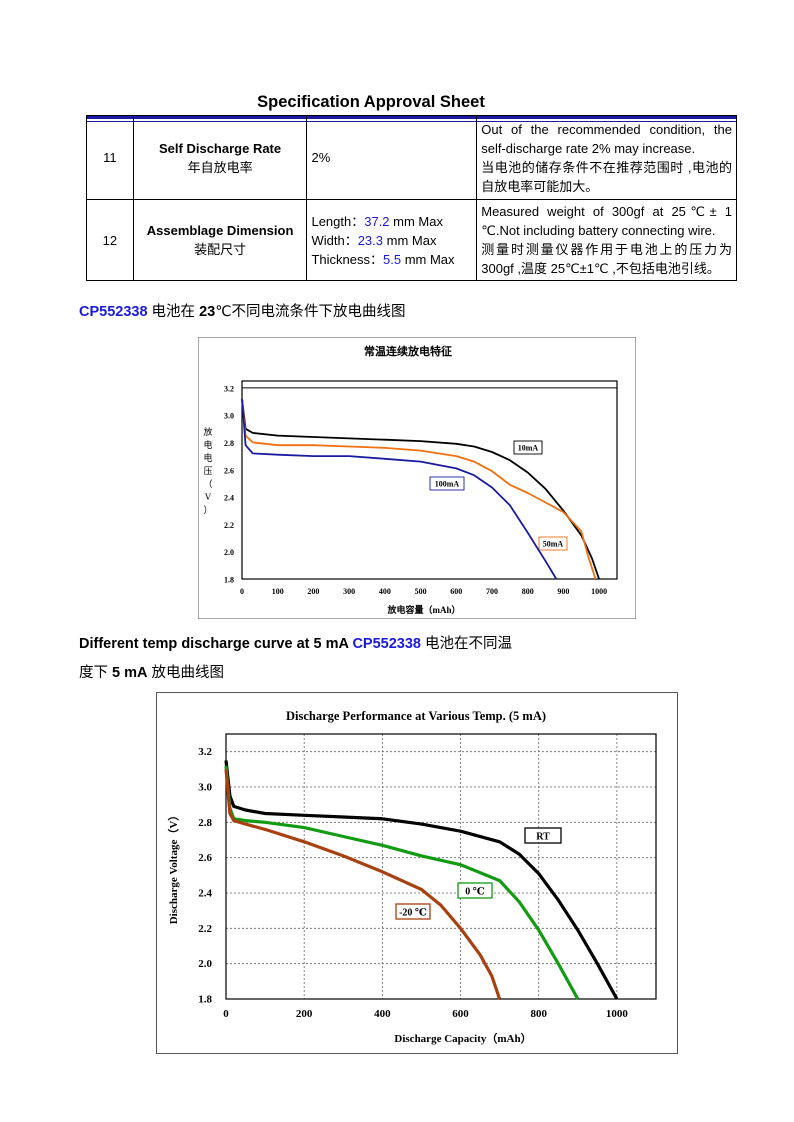  Describe the element at coordinates (207, 484) in the screenshot. I see `y-axis-label-char: （` at that location.